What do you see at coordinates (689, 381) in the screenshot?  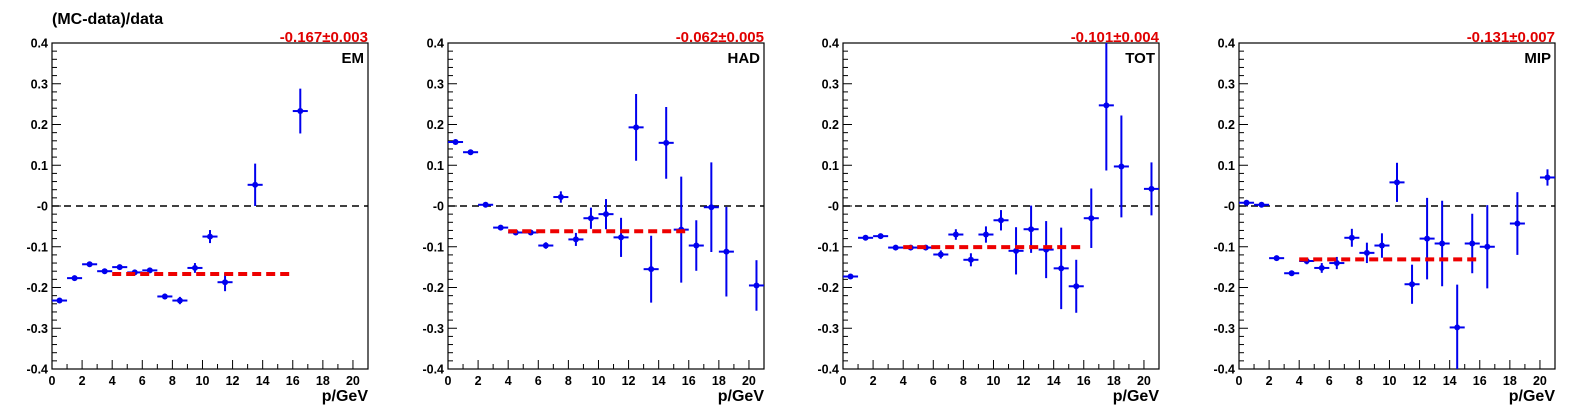 I see `x-tick-label: 16` at bounding box center [689, 381].